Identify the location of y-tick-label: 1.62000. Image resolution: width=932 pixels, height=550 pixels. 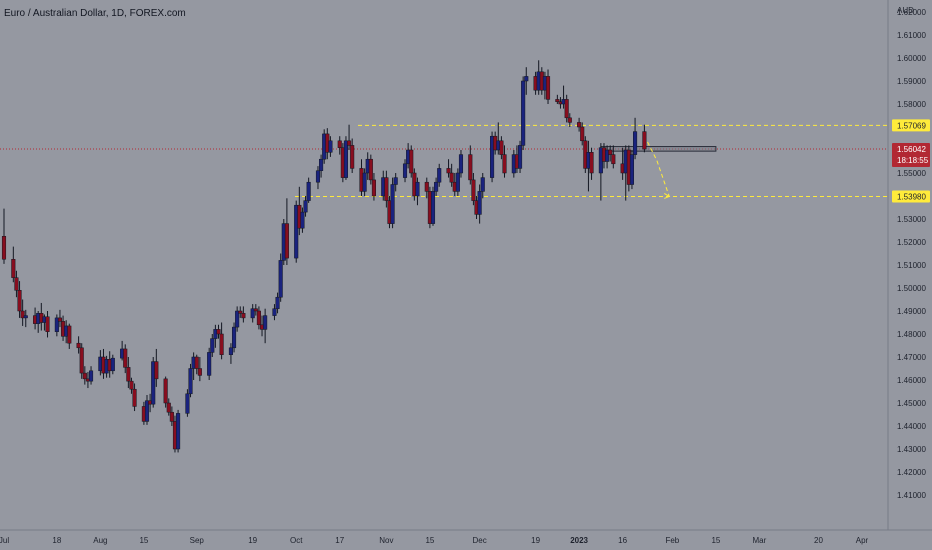
(911, 12).